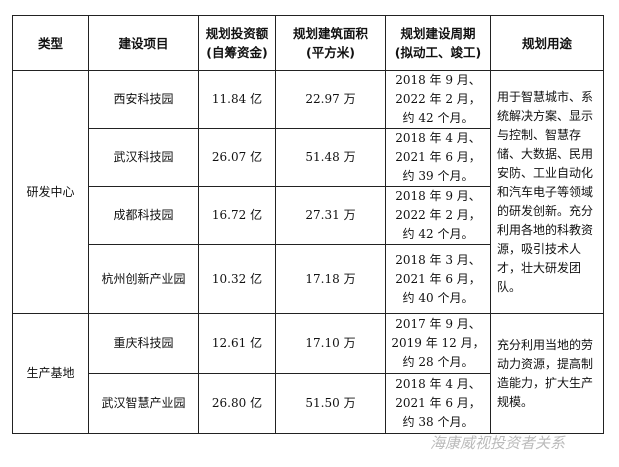  I want to click on project-cell: 杭州创新产业园, so click(143, 279).